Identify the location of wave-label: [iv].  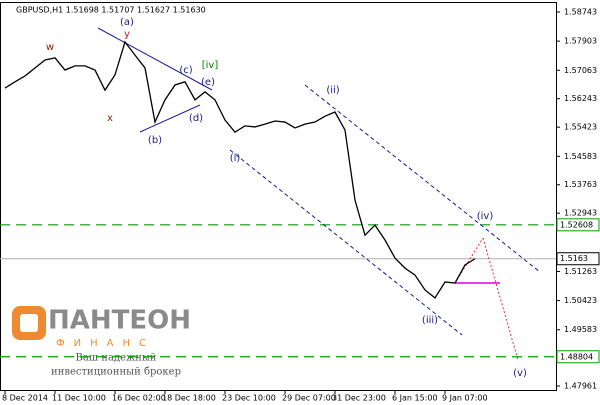
(210, 65).